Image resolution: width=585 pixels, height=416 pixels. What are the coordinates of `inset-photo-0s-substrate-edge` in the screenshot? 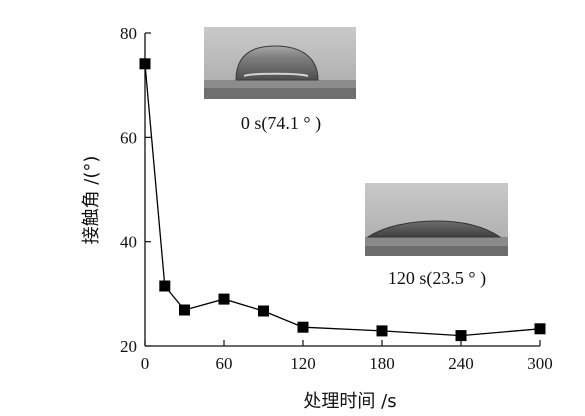 It's located at (280, 93).